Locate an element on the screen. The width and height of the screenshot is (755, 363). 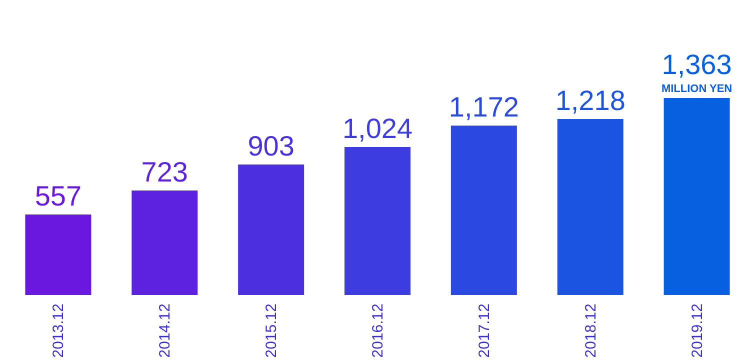
x-tick-label: 2018.12 is located at coordinates (591, 331).